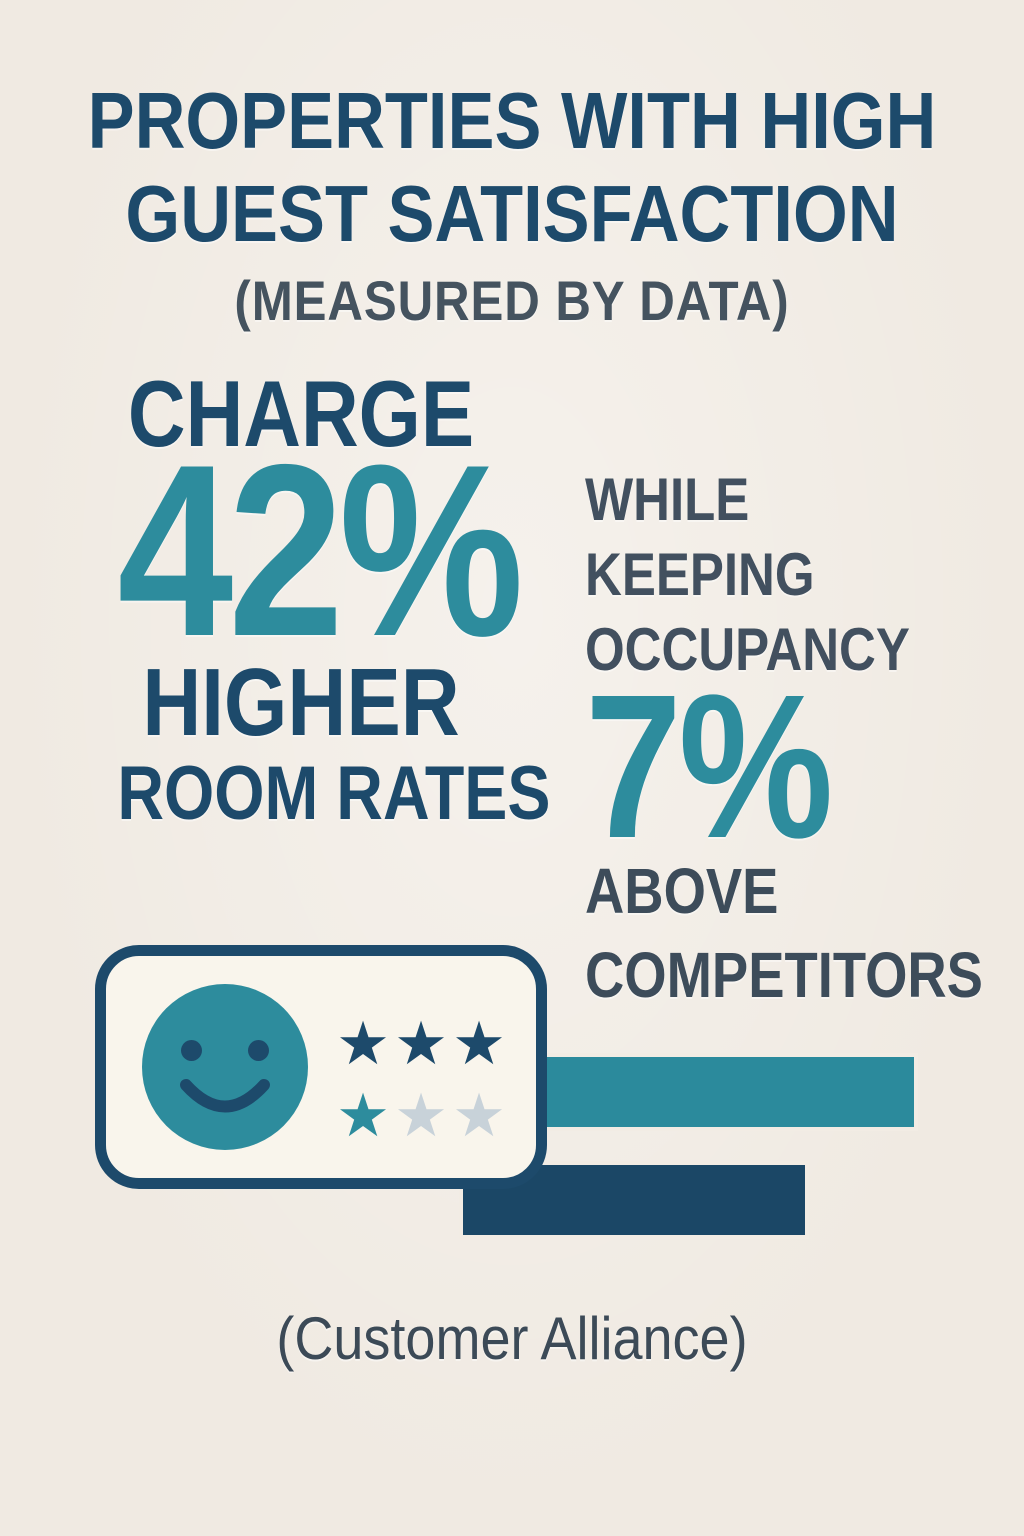  I want to click on stat-right-outro-line1: ABOVE, so click(682, 891).